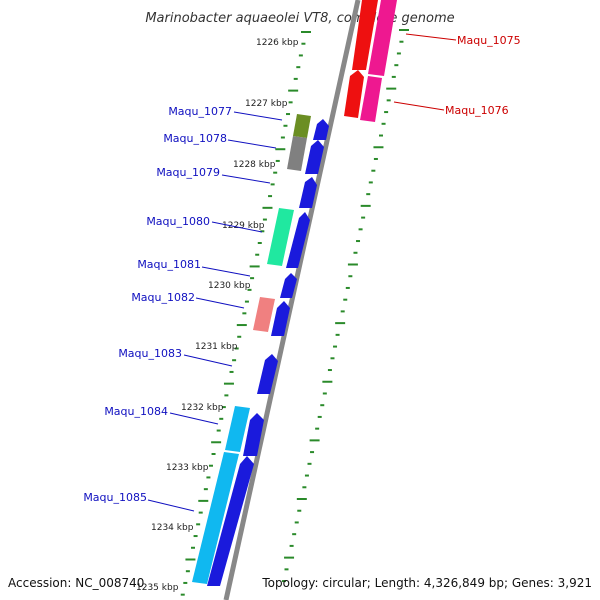 The width and height of the screenshot is (600, 600). What do you see at coordinates (266, 104) in the screenshot?
I see `kbp-label-1227: 1227 kbp` at bounding box center [266, 104].